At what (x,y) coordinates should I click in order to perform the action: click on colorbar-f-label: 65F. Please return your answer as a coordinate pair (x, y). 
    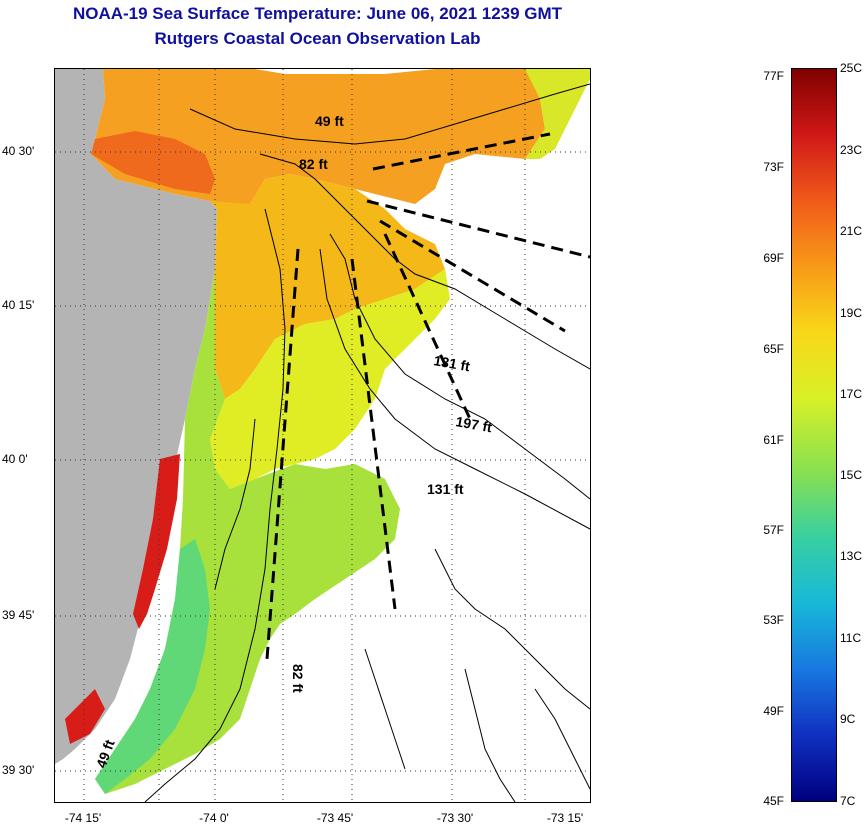
    Looking at the image, I should click on (773, 349).